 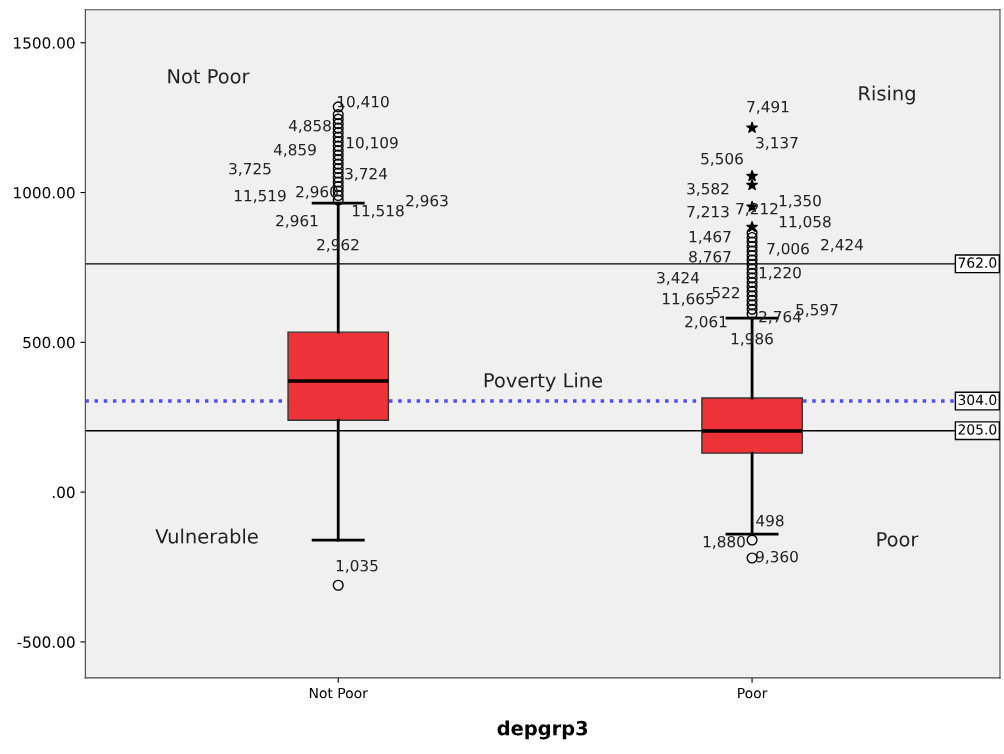 What do you see at coordinates (898, 539) in the screenshot?
I see `annotation: Poor` at bounding box center [898, 539].